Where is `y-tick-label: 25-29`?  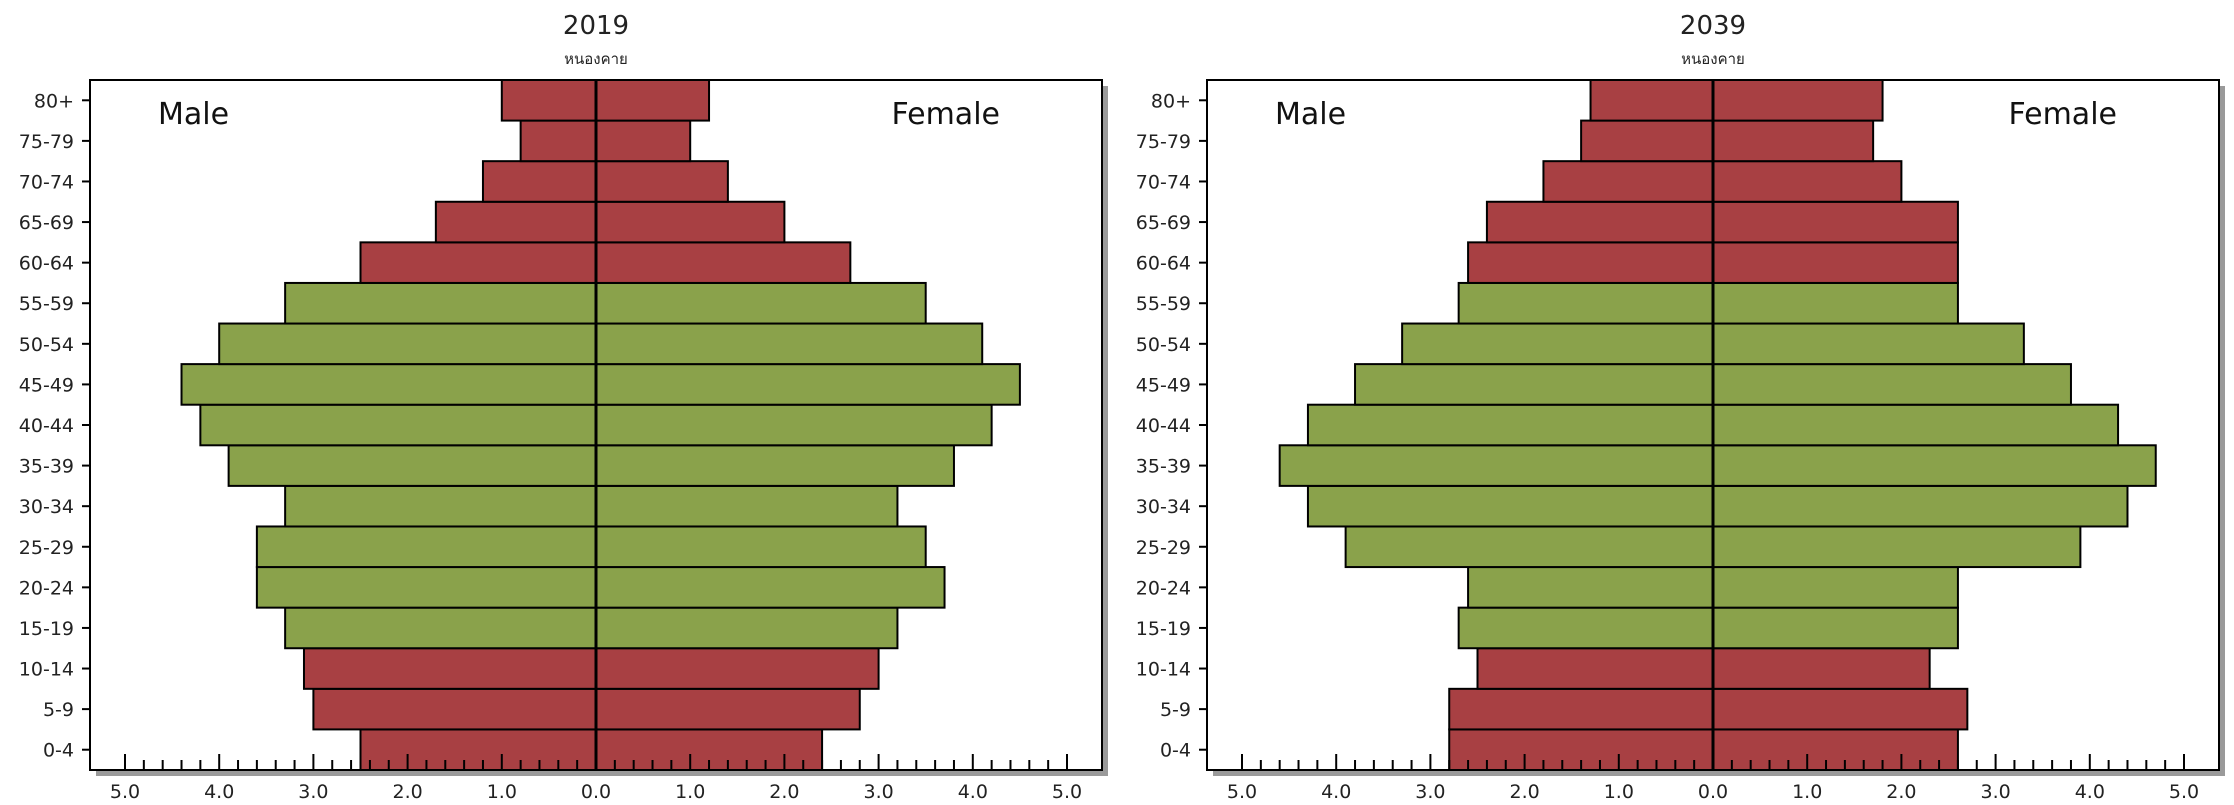 y-tick-label: 25-29 is located at coordinates (1163, 548).